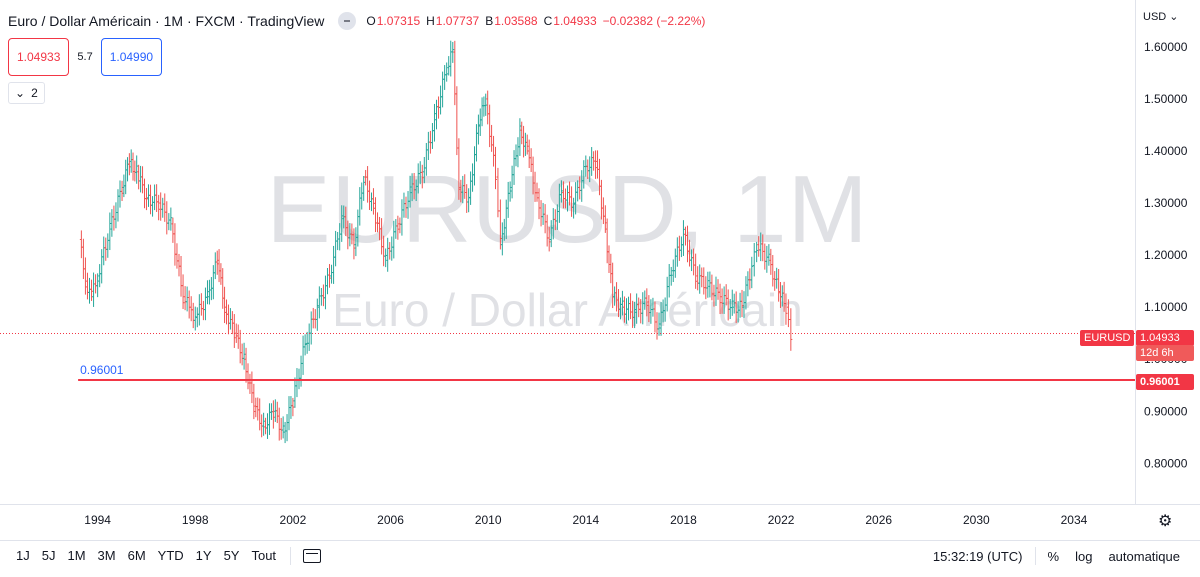 The image size is (1200, 577). I want to click on sell-button: 1.04933, so click(39, 57).